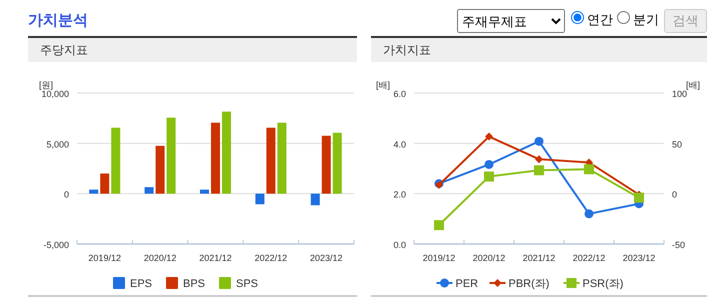  What do you see at coordinates (529, 284) in the screenshot?
I see `legend-label: PBR(좌)` at bounding box center [529, 284].